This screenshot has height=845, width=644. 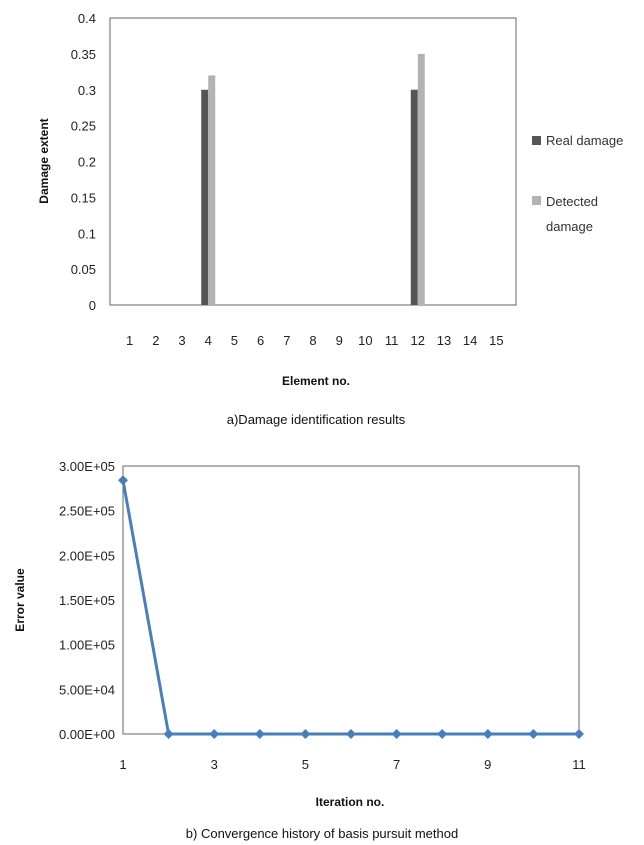 I want to click on chart-b-ytick-label: 2.50E+05, so click(x=87, y=511).